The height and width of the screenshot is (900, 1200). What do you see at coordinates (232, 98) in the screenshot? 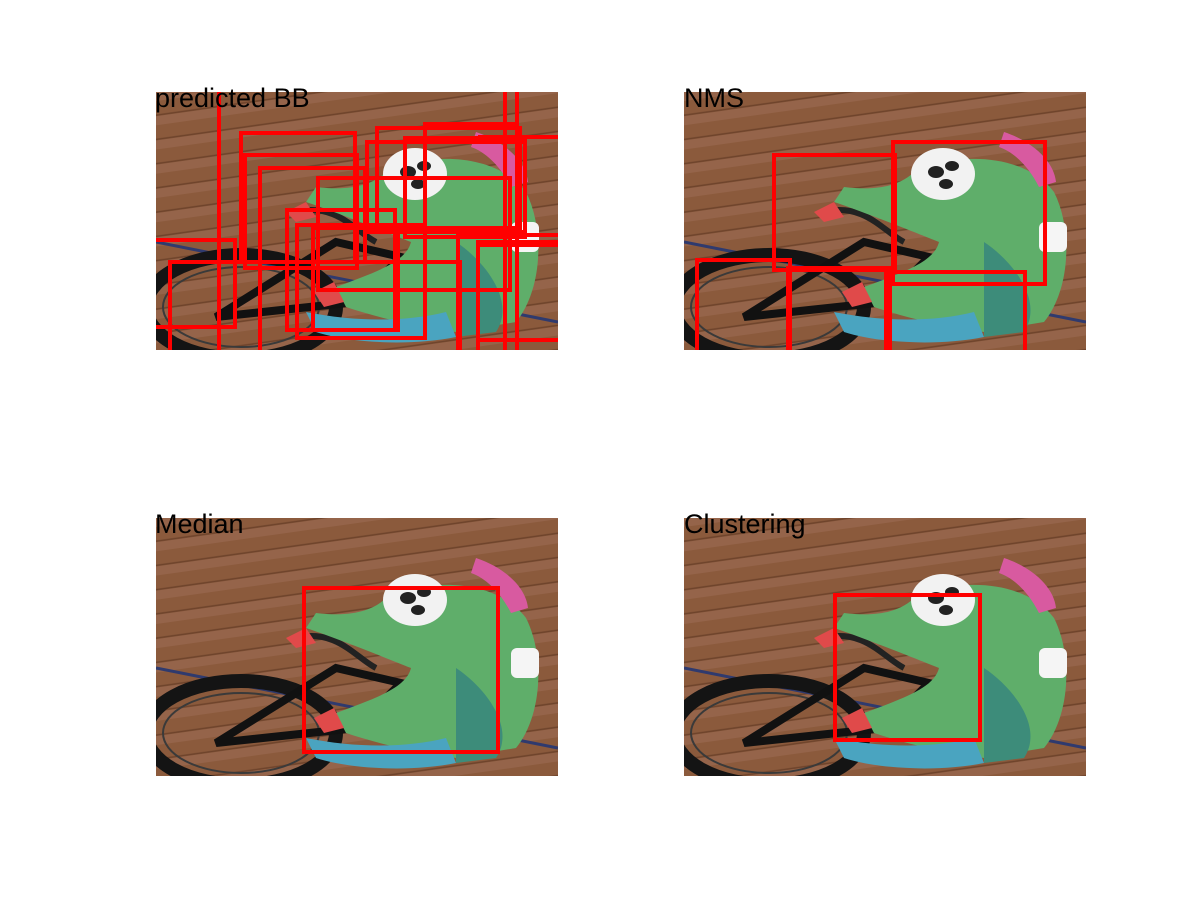
I see `panel-title: predicted BB` at bounding box center [232, 98].